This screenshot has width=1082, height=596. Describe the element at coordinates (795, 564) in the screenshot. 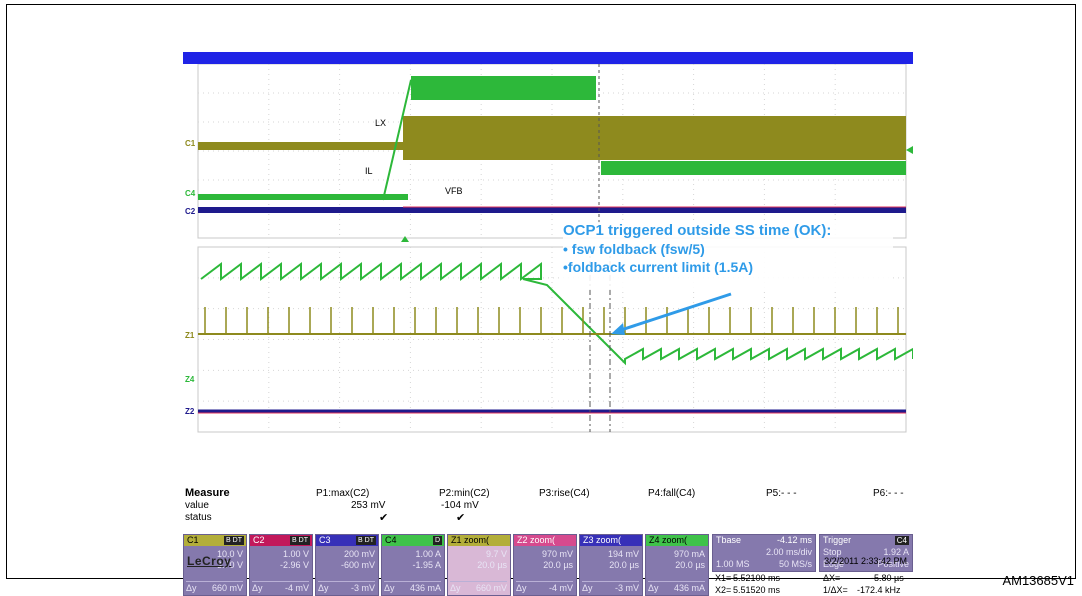

I see `timebase-rate: 50 MS/s` at that location.